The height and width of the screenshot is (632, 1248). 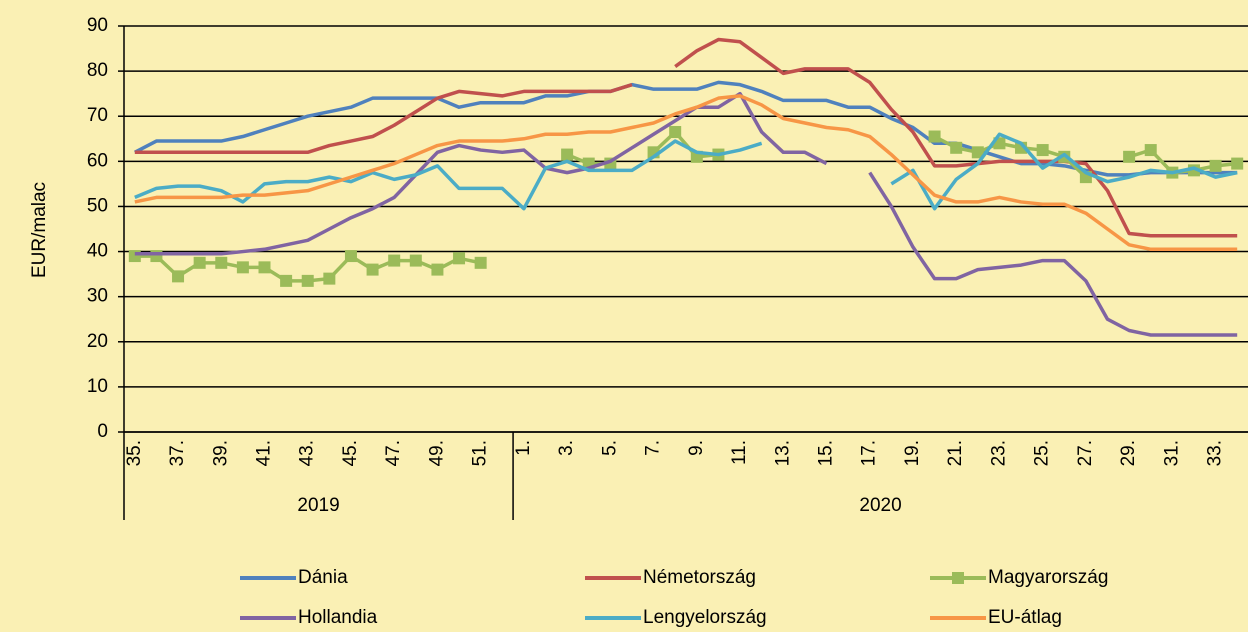 I want to click on x-tick-label: 5., so click(x=609, y=448).